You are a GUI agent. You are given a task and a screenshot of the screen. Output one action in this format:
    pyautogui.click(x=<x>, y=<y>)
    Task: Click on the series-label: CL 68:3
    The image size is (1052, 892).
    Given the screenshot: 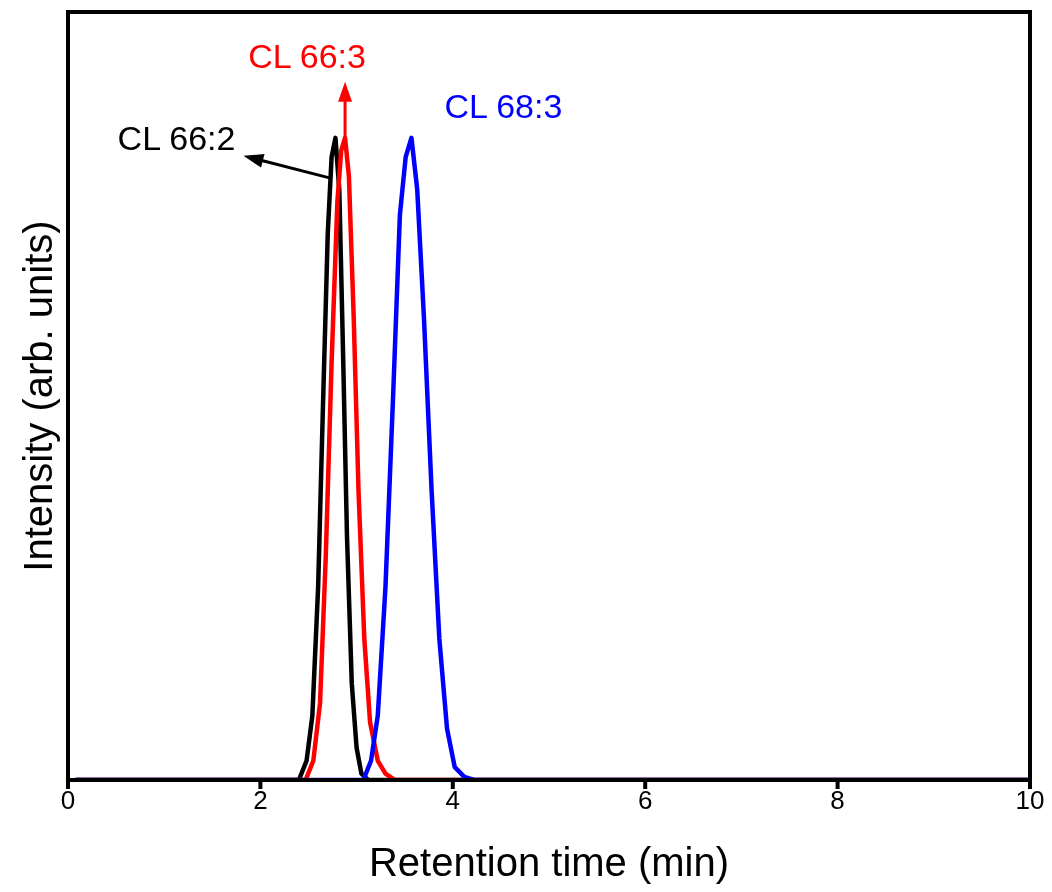 What is the action you would take?
    pyautogui.click(x=503, y=105)
    